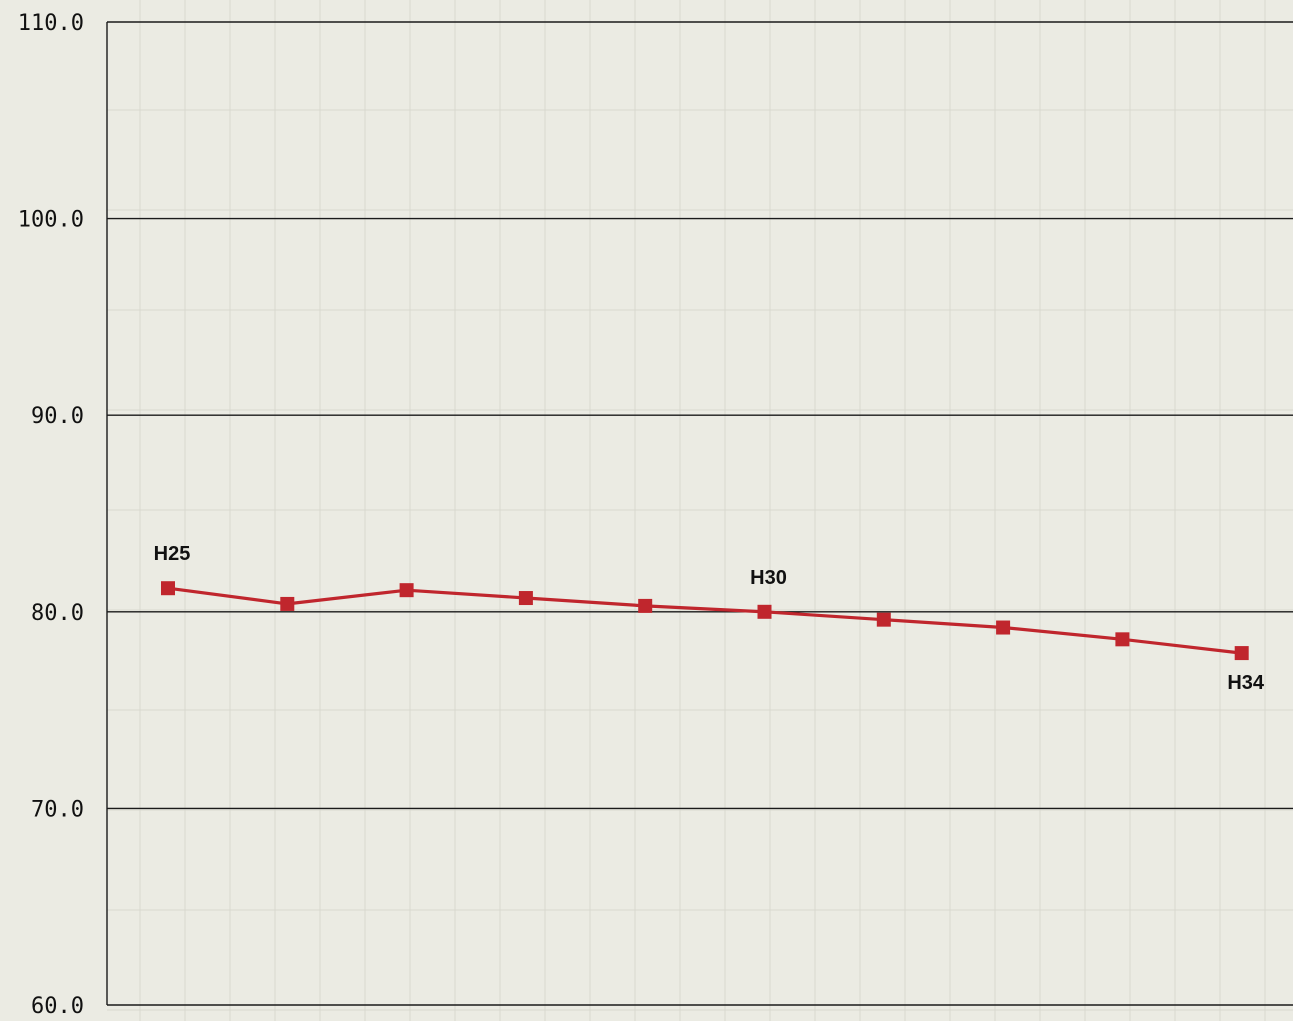 This screenshot has height=1021, width=1293. Describe the element at coordinates (57, 1006) in the screenshot. I see `y-tick-label: 60.0` at that location.